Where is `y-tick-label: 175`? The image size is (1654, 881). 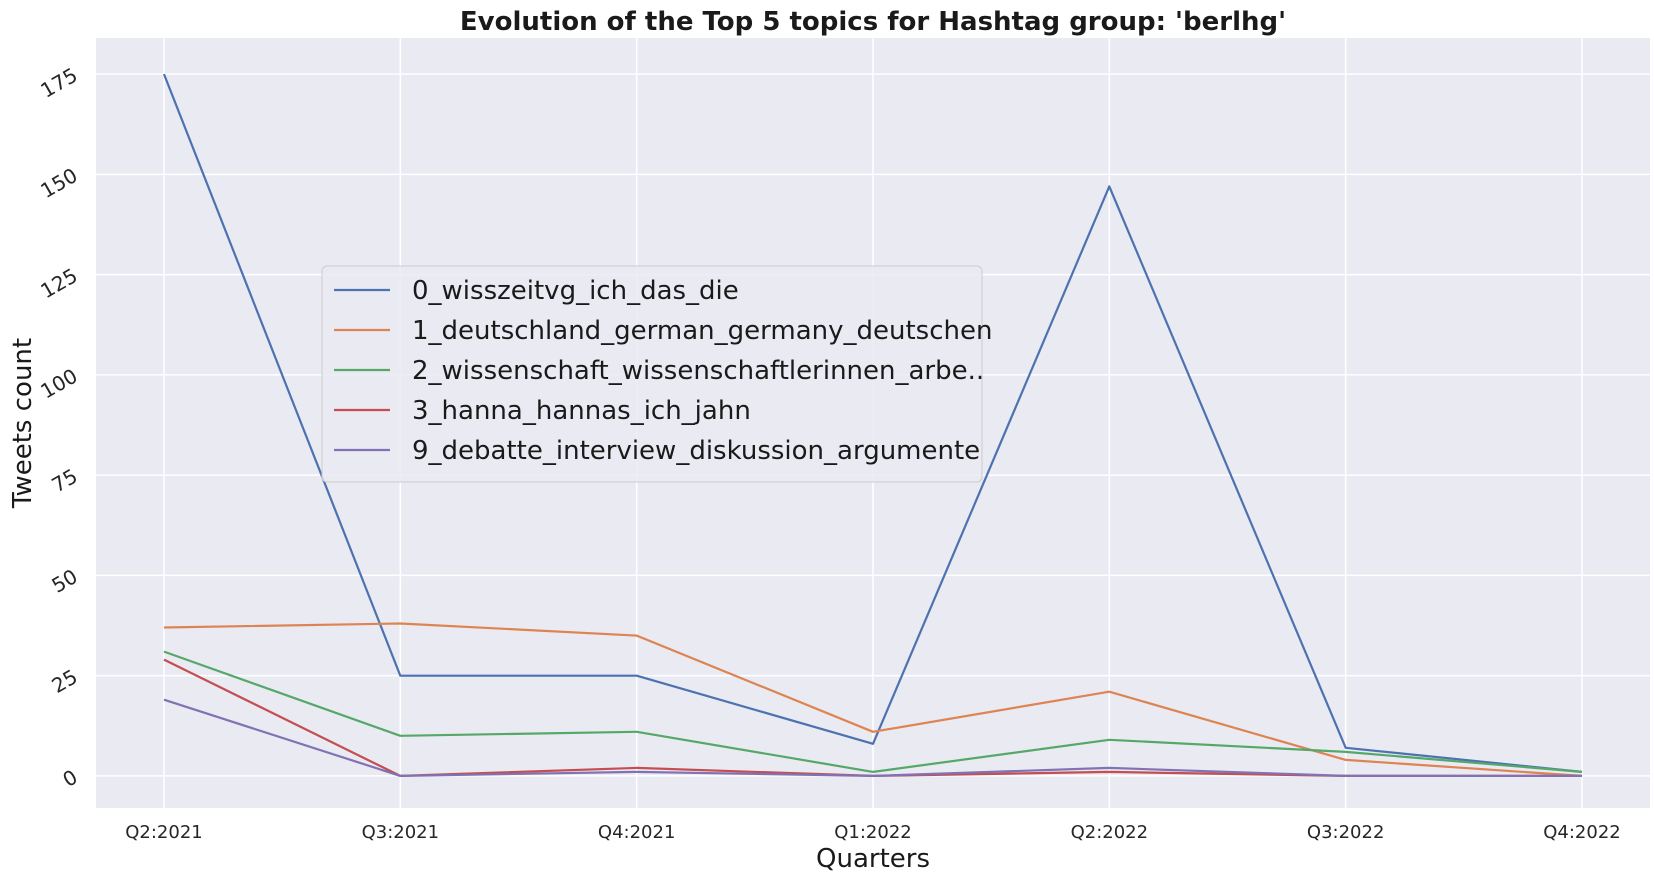
y-tick-label: 175 is located at coordinates (58, 83).